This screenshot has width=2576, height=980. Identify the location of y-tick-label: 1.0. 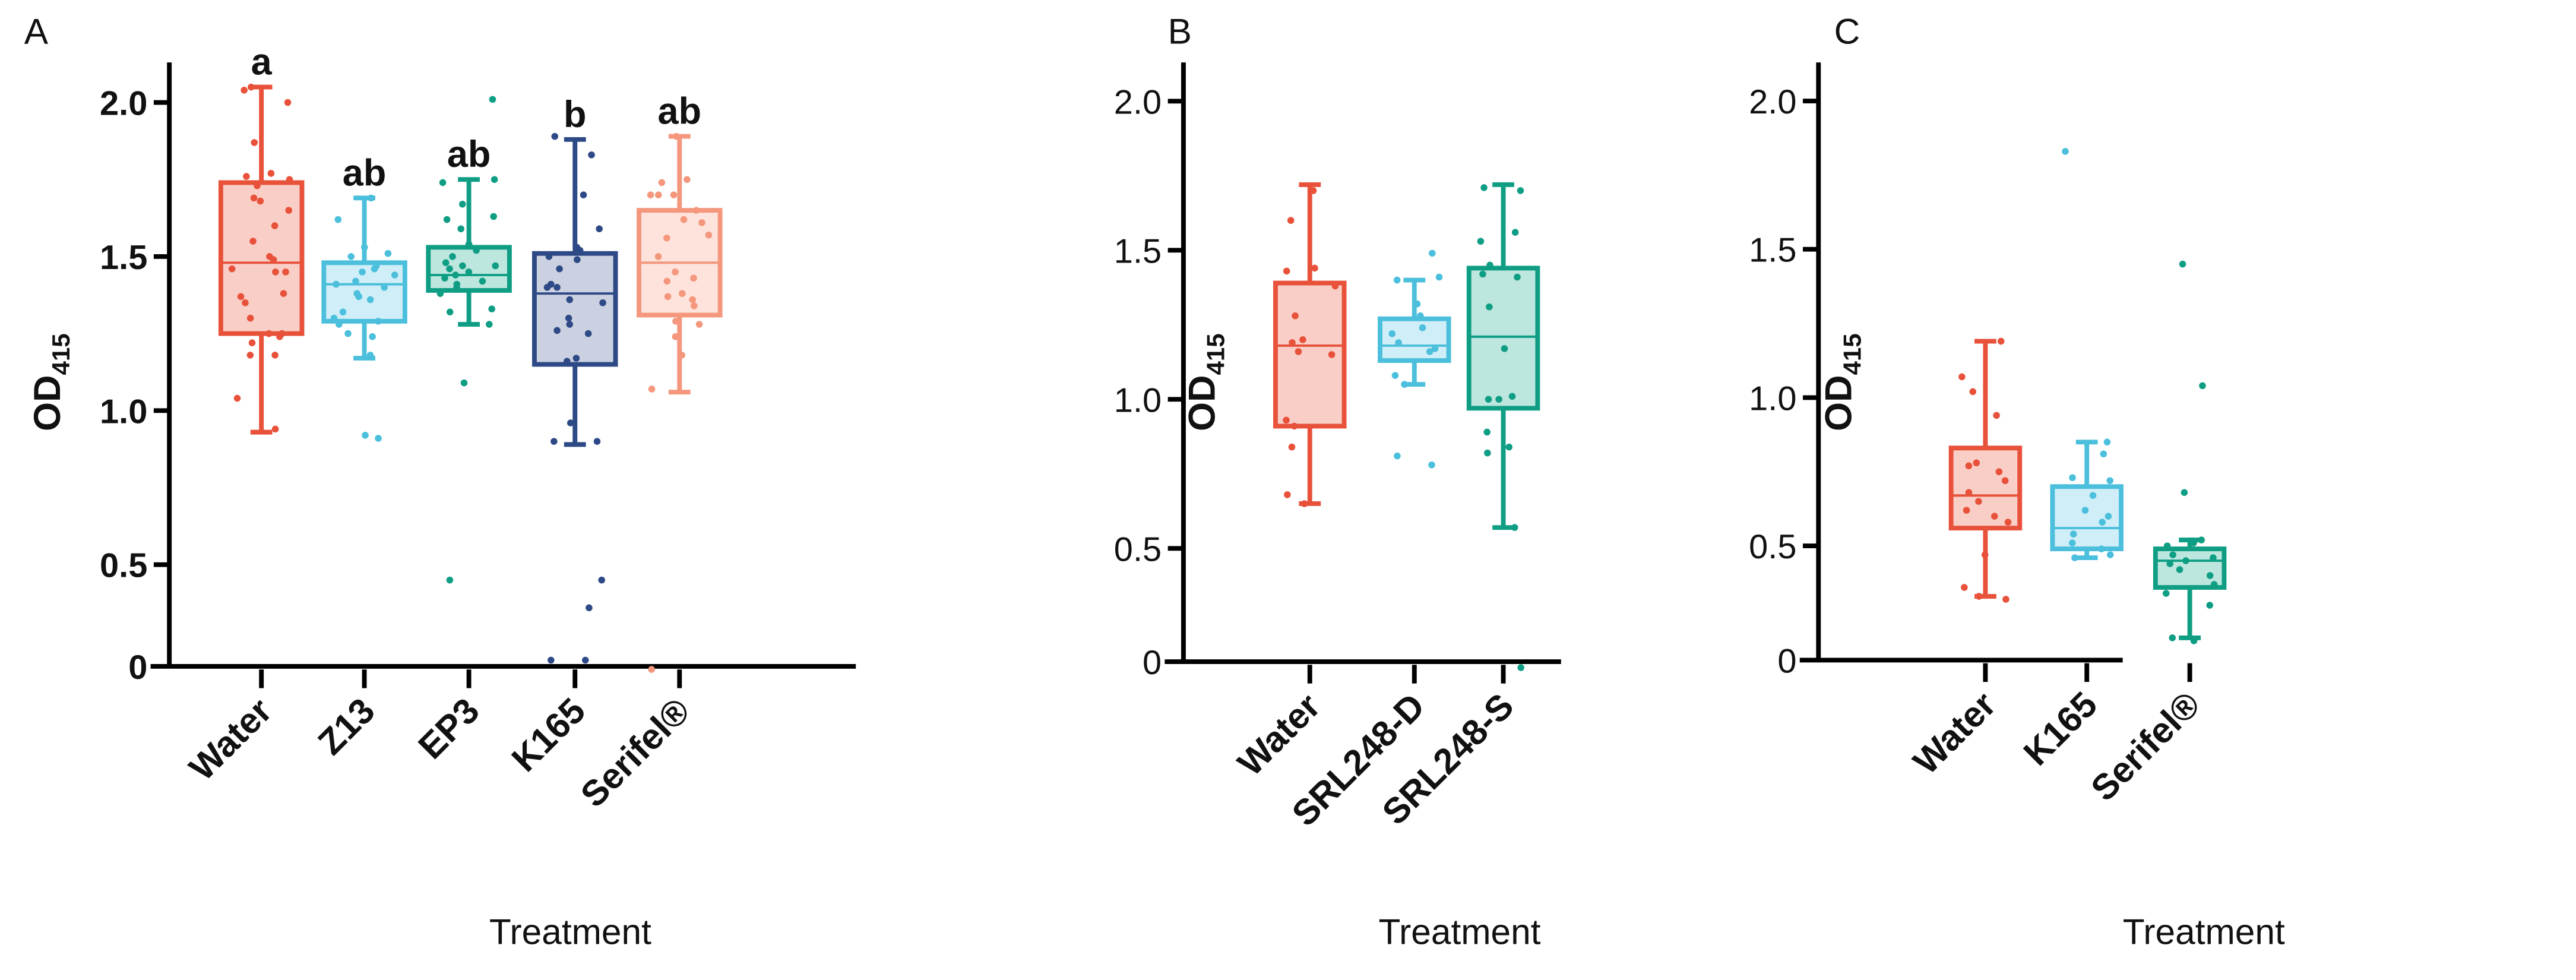
(1138, 400).